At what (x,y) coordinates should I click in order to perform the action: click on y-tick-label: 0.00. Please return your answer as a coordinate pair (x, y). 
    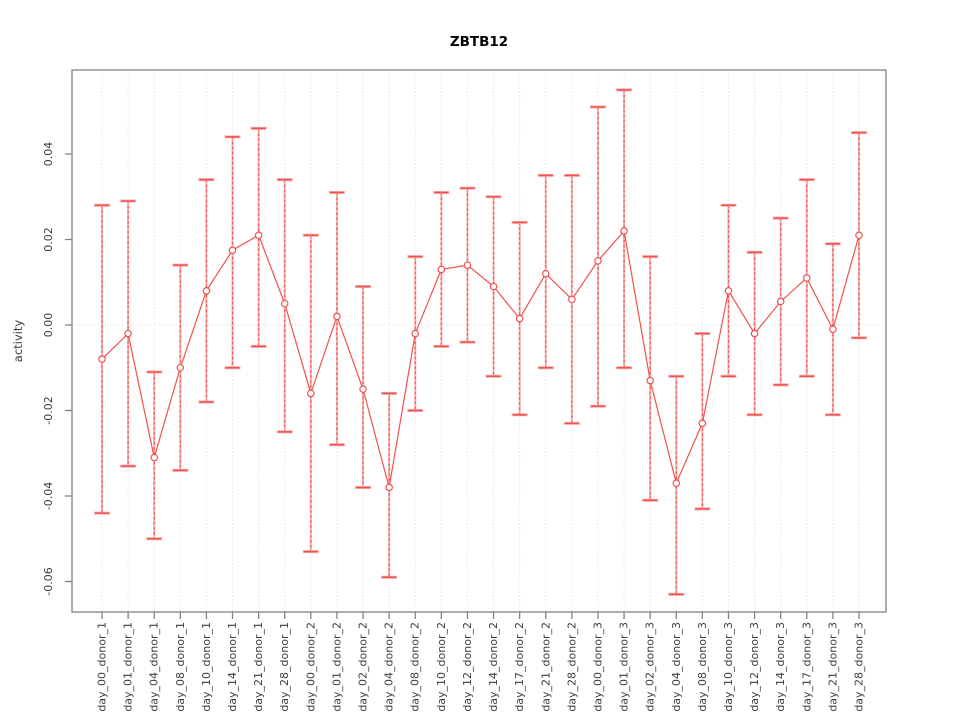
    Looking at the image, I should click on (48, 325).